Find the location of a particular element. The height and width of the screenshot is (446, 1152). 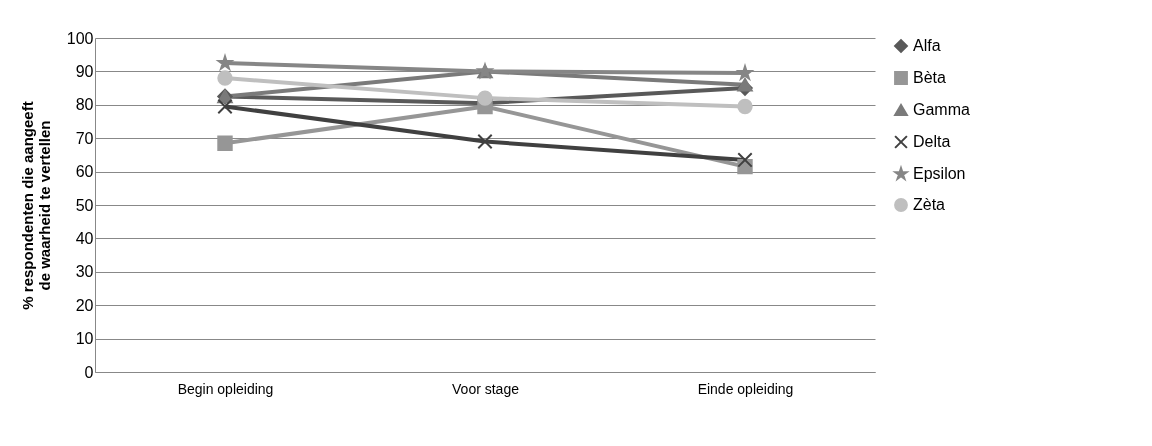

text: % respondenten die aangeeft is located at coordinates (27, 205).